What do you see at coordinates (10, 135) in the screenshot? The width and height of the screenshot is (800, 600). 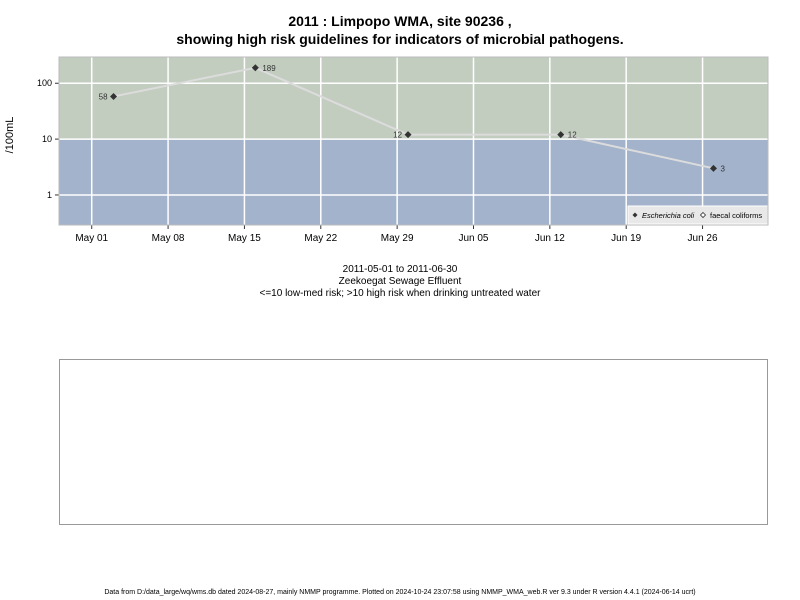 I see `y-axis-label: /100mL` at bounding box center [10, 135].